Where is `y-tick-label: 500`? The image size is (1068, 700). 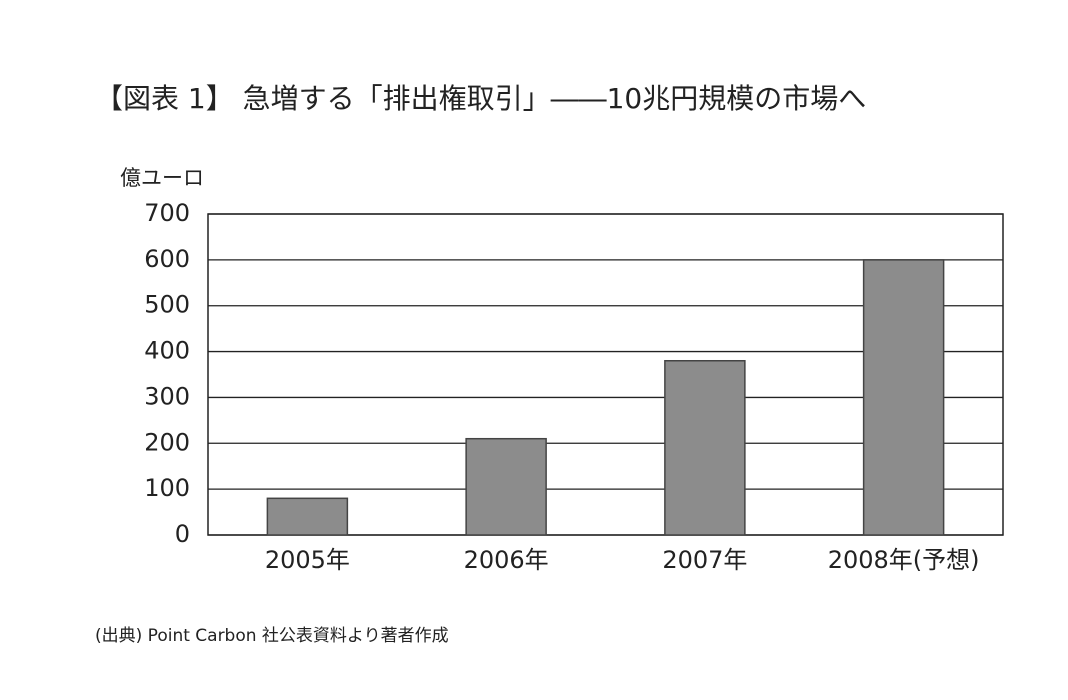 y-tick-label: 500 is located at coordinates (167, 305).